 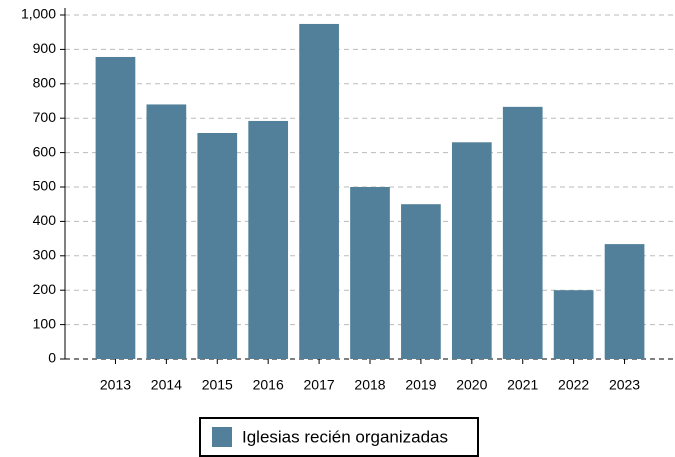 I want to click on y-tick-label: 600, so click(x=45, y=151).